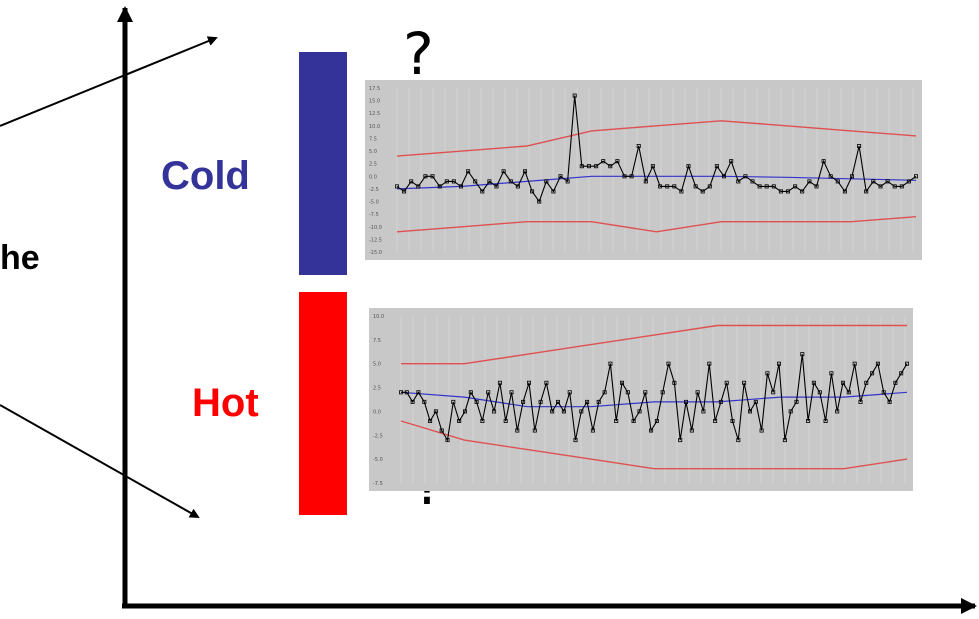  What do you see at coordinates (377, 365) in the screenshot?
I see `hot-tick-label: 5.0` at bounding box center [377, 365].